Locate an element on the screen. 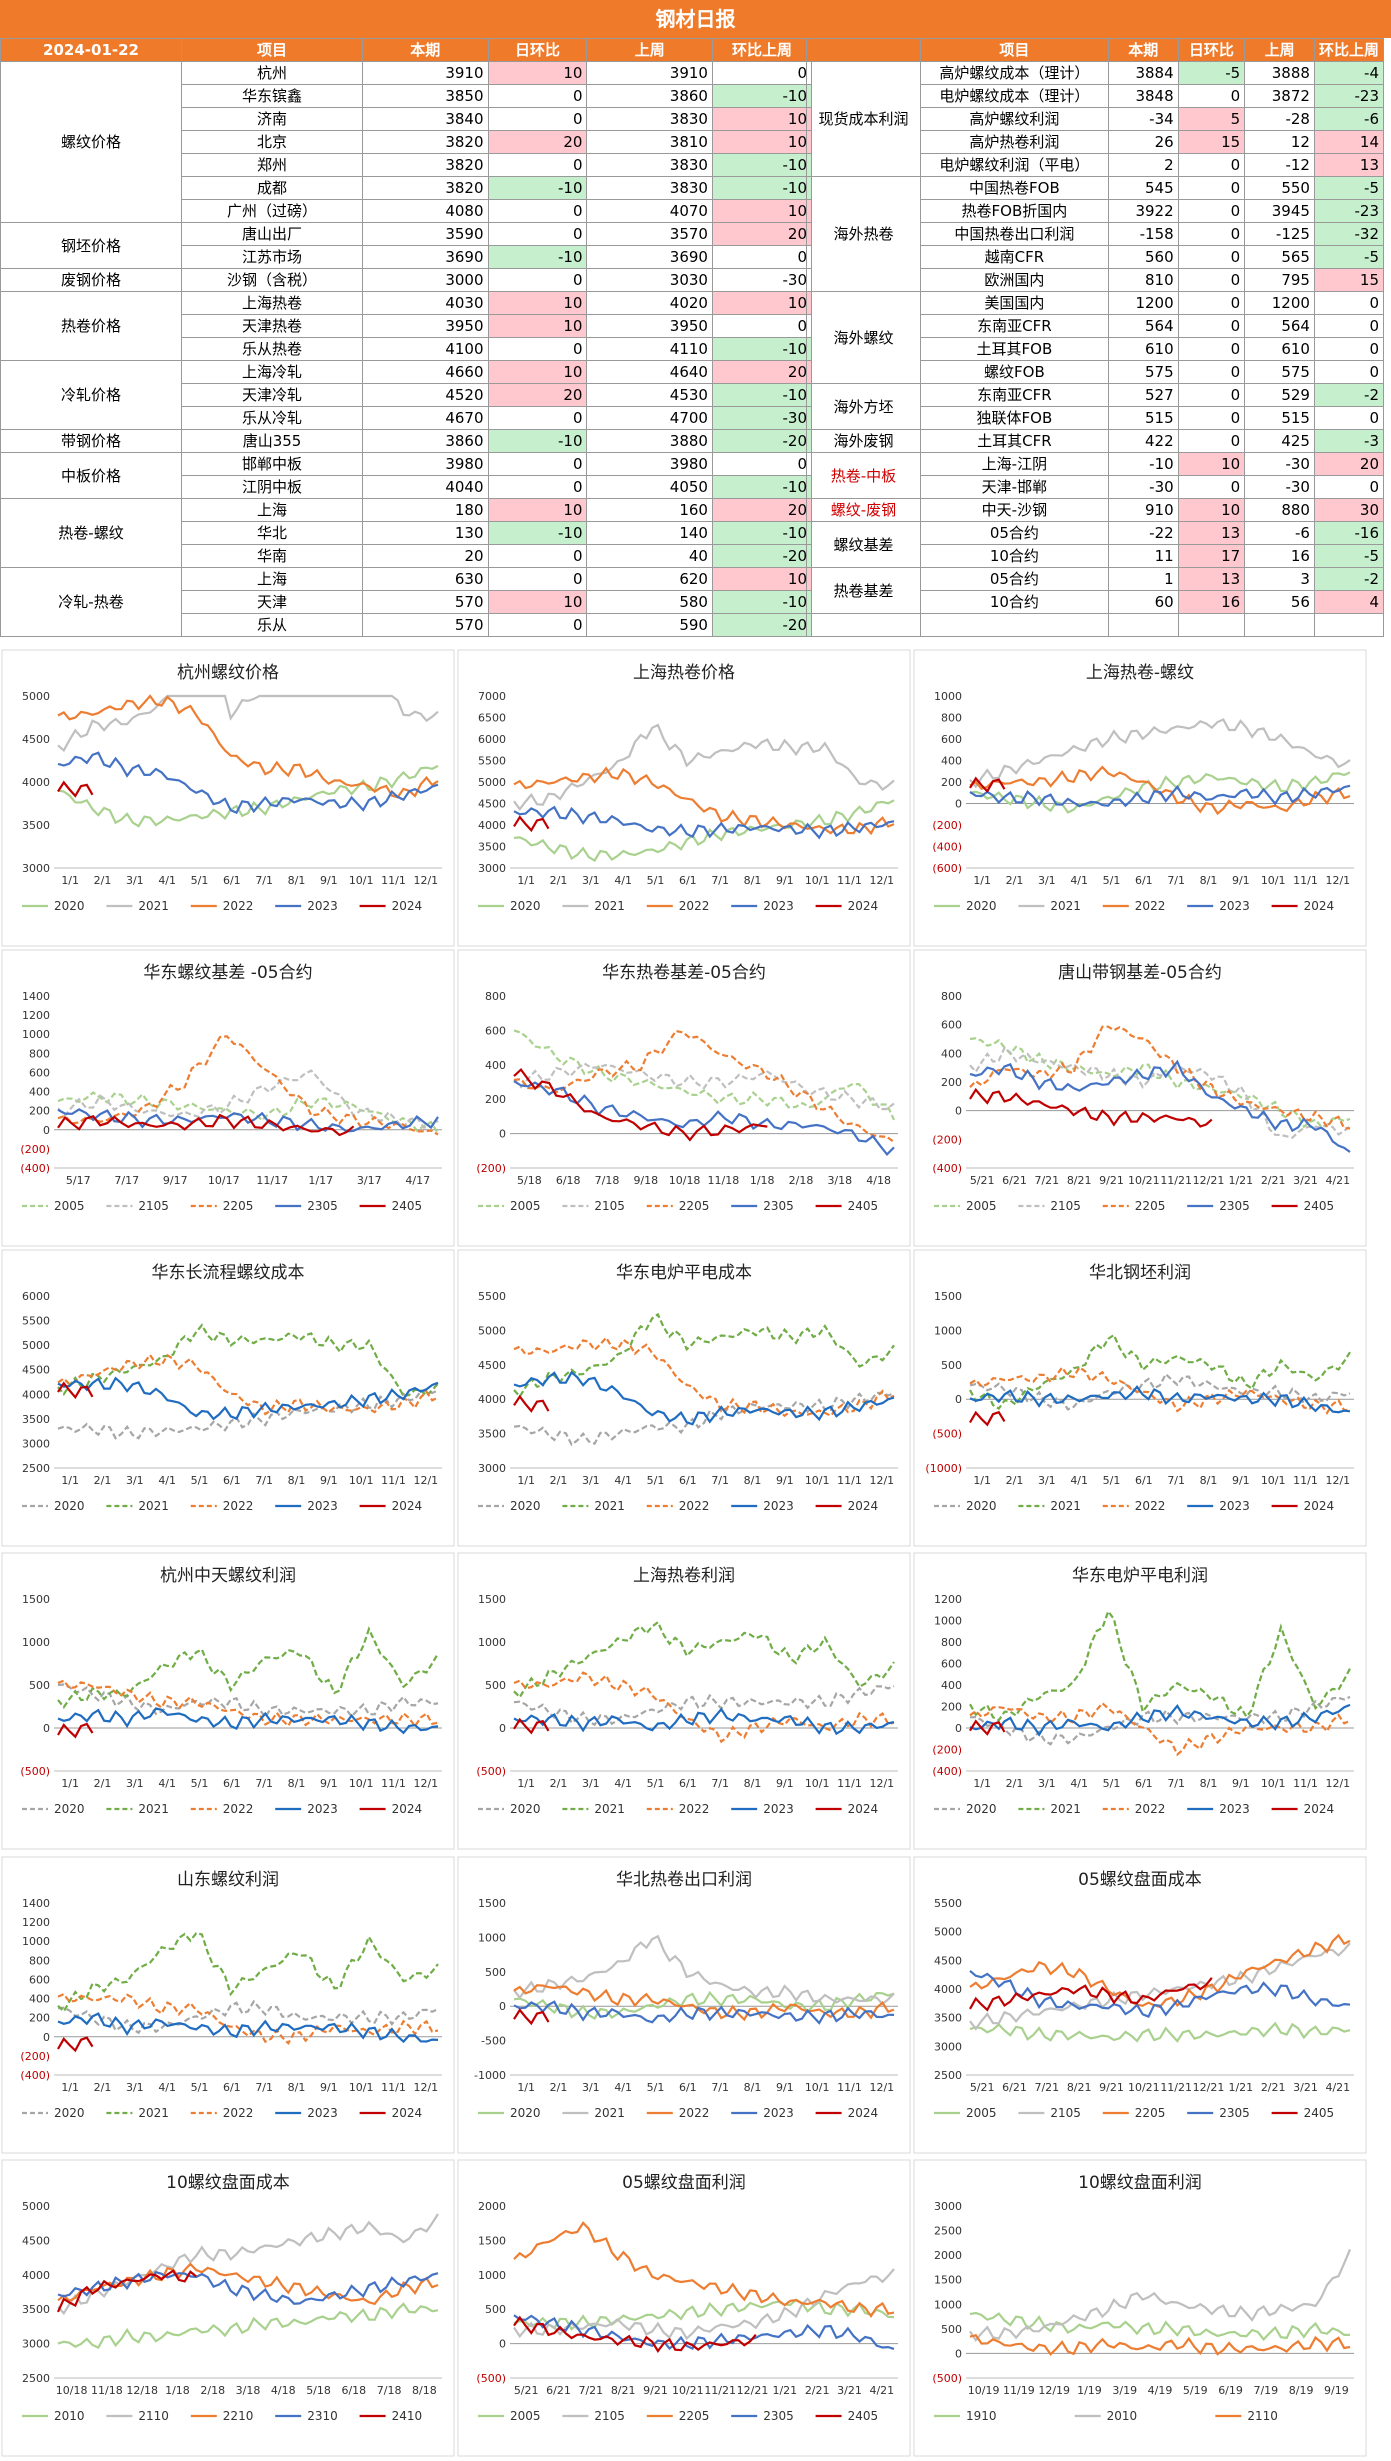 The image size is (1391, 2461). last-week-value: 3030 is located at coordinates (649, 280).